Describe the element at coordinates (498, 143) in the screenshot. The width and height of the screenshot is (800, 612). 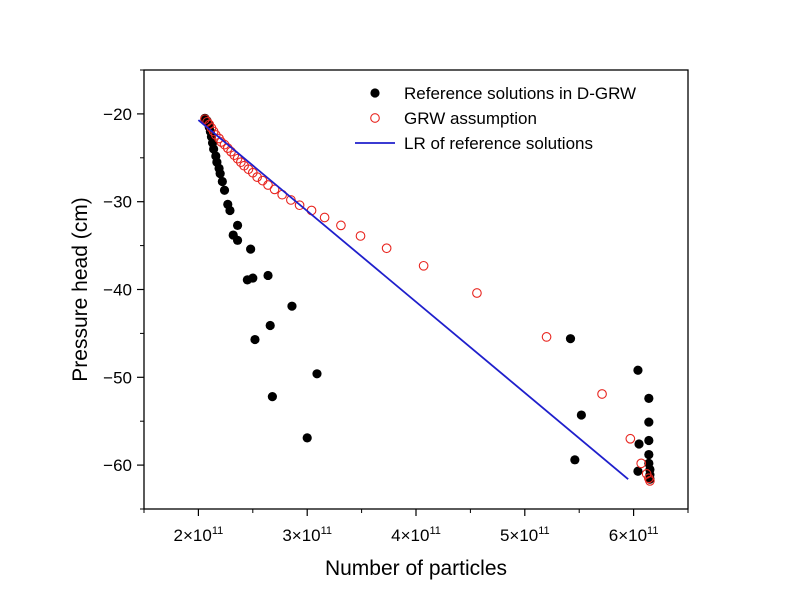
I see `legend-label: LR of reference solutions` at that location.